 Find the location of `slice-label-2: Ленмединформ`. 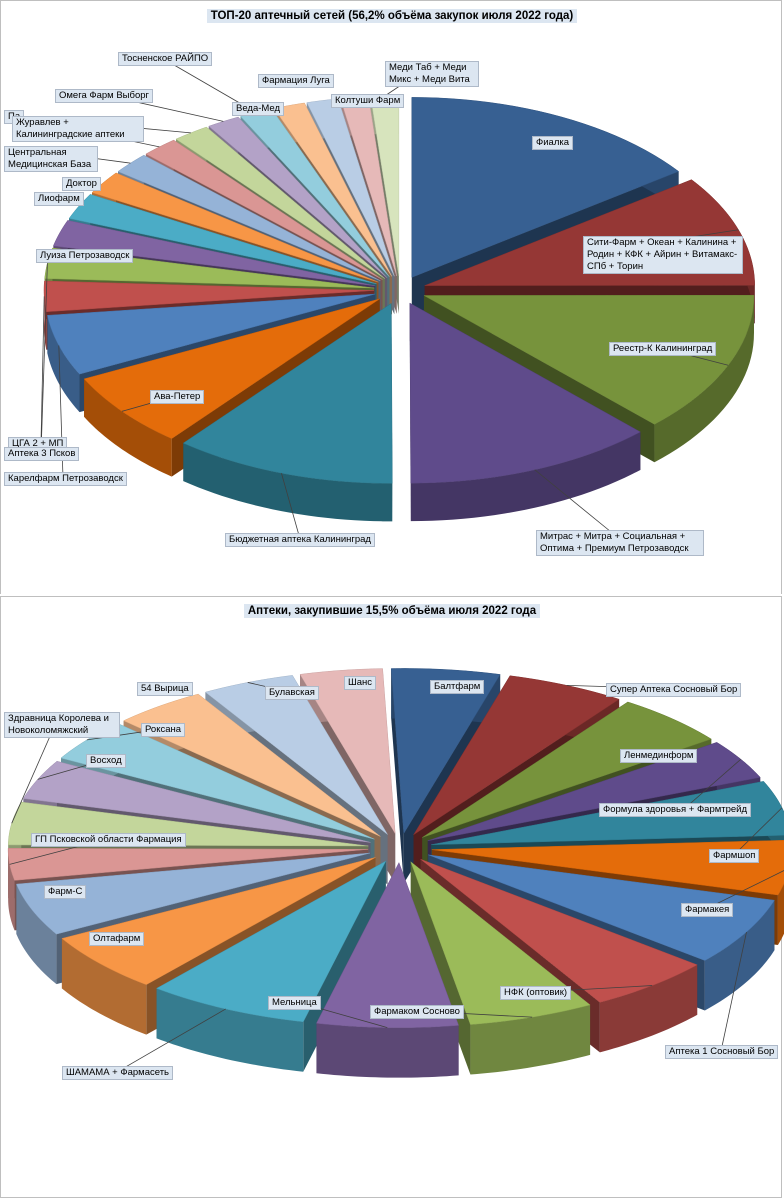

slice-label-2: Ленмединформ is located at coordinates (659, 756).